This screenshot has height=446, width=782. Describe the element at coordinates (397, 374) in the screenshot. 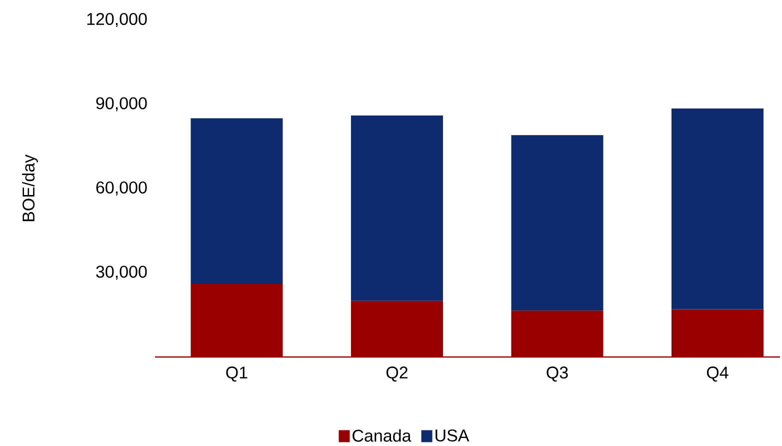

I see `x-tick-label: Q2` at that location.